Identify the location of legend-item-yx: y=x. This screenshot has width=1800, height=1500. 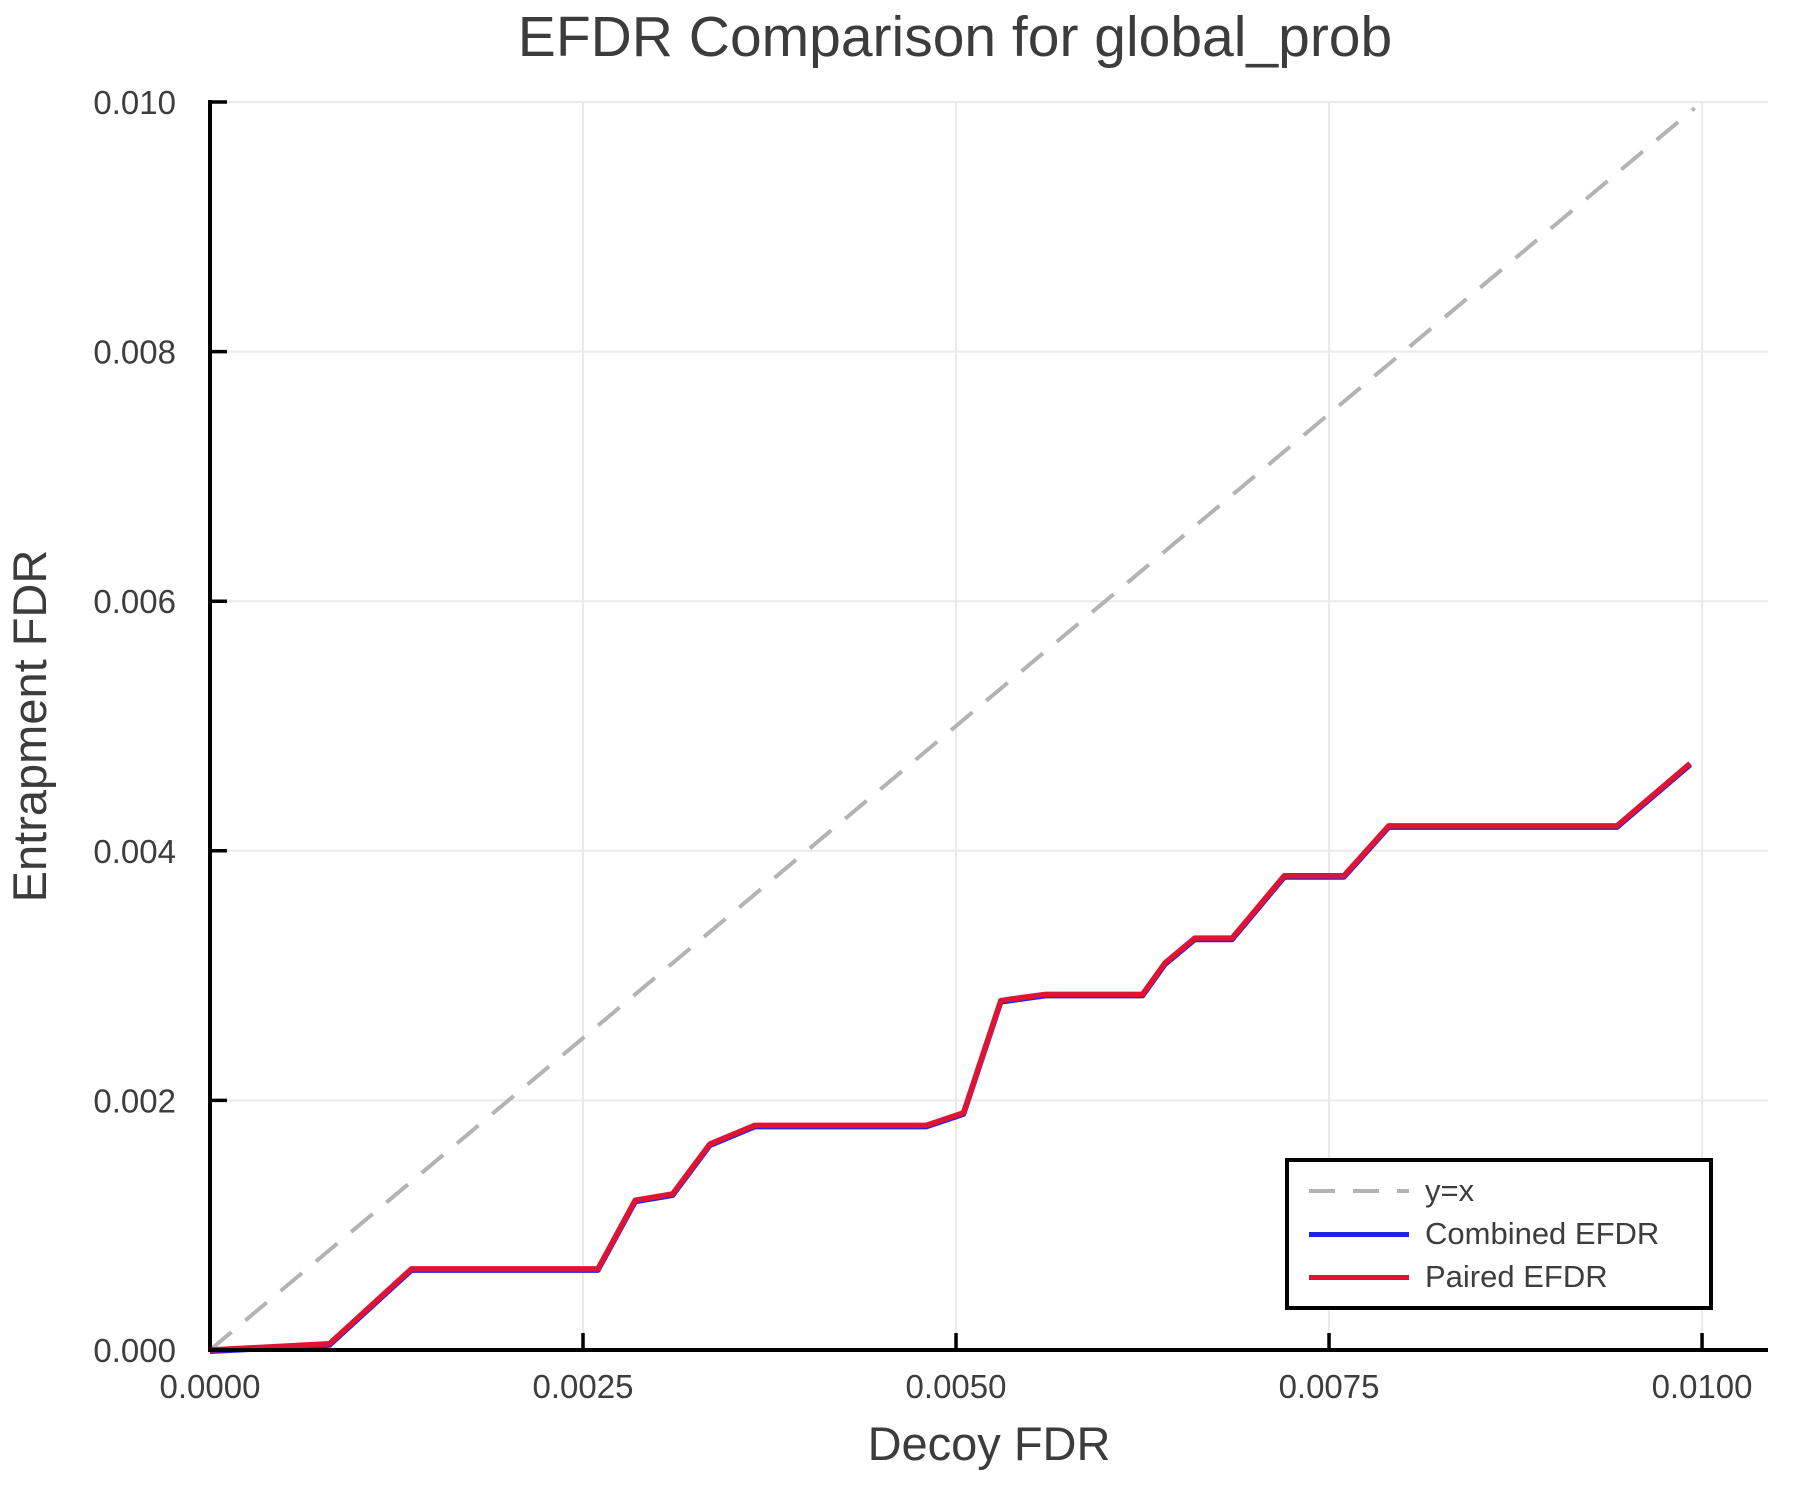
(1509, 1191).